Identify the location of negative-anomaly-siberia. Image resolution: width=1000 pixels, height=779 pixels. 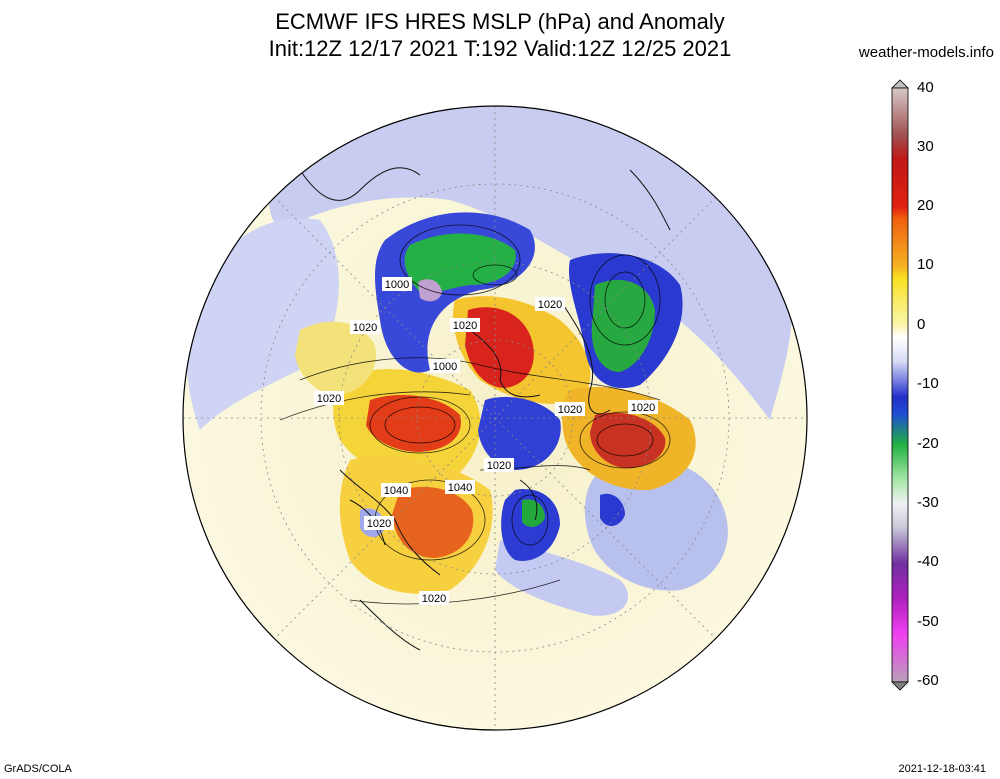
(519, 433).